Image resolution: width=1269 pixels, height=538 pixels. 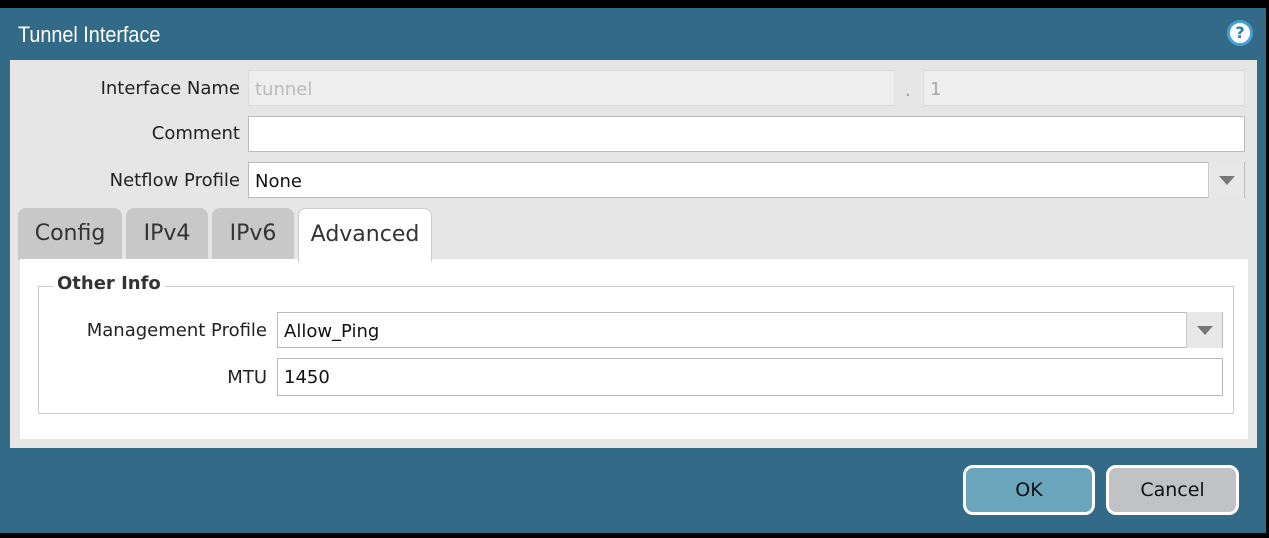 I want to click on tab-ipv6: IPv6, so click(x=253, y=234).